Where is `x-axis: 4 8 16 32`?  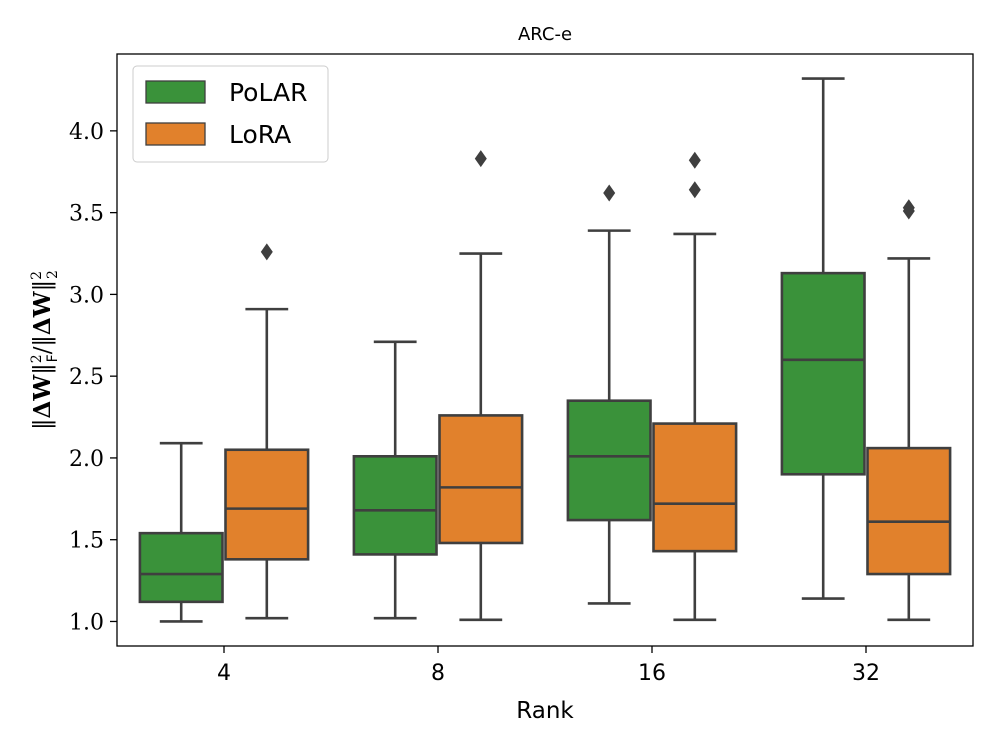 x-axis: 4 8 16 32 is located at coordinates (548, 666).